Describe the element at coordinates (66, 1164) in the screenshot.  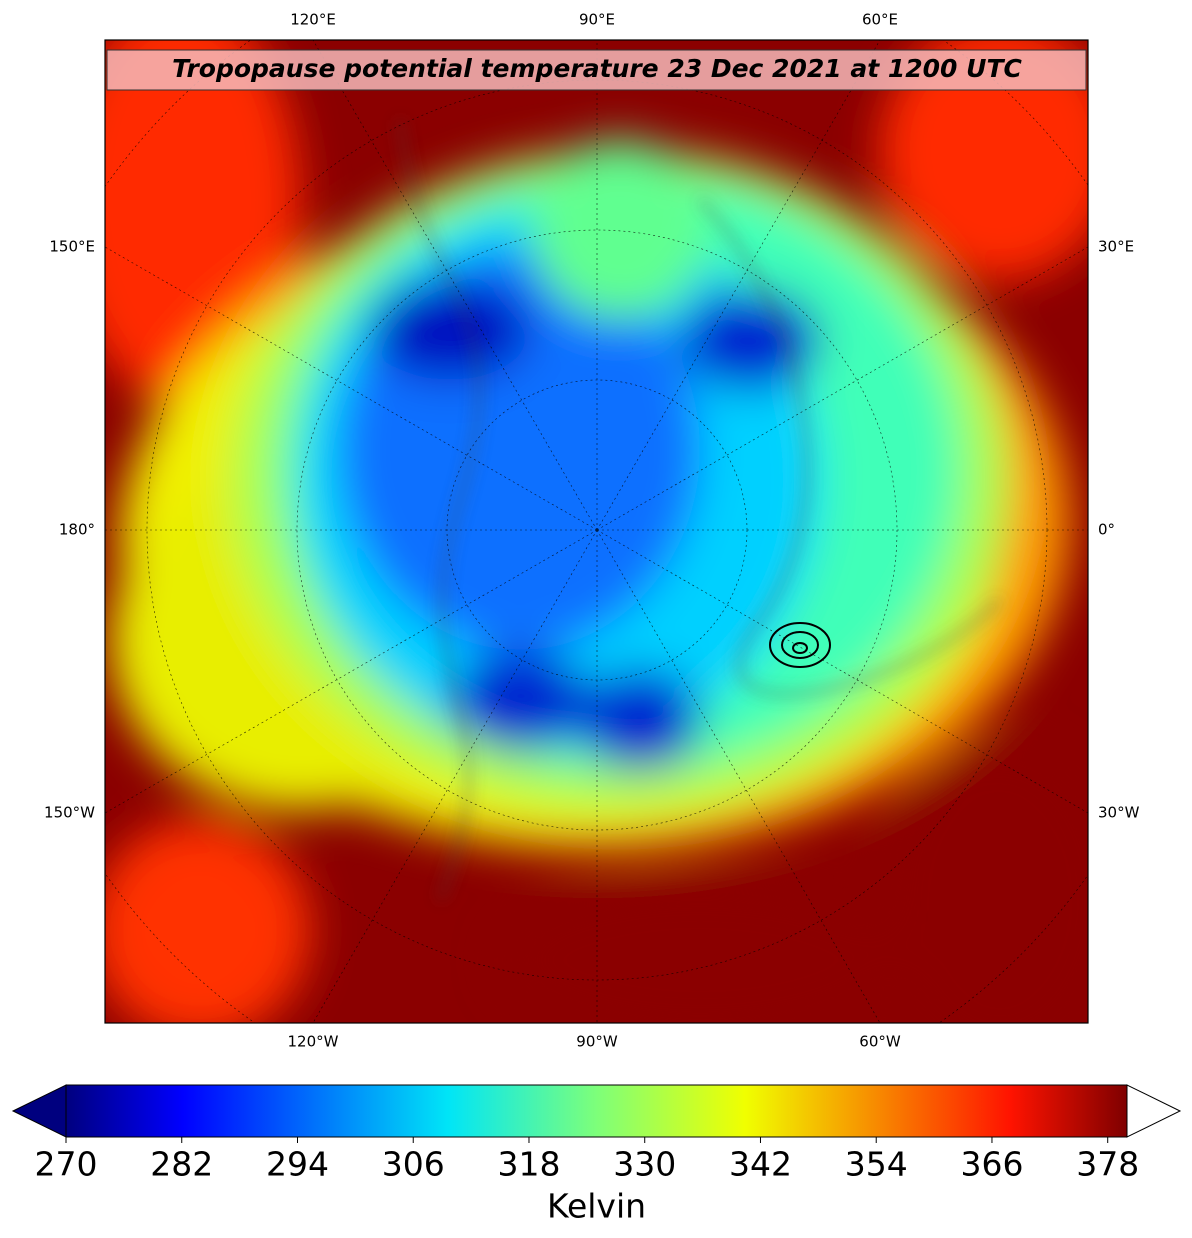
I see `colorbar-tick-label: 270` at that location.